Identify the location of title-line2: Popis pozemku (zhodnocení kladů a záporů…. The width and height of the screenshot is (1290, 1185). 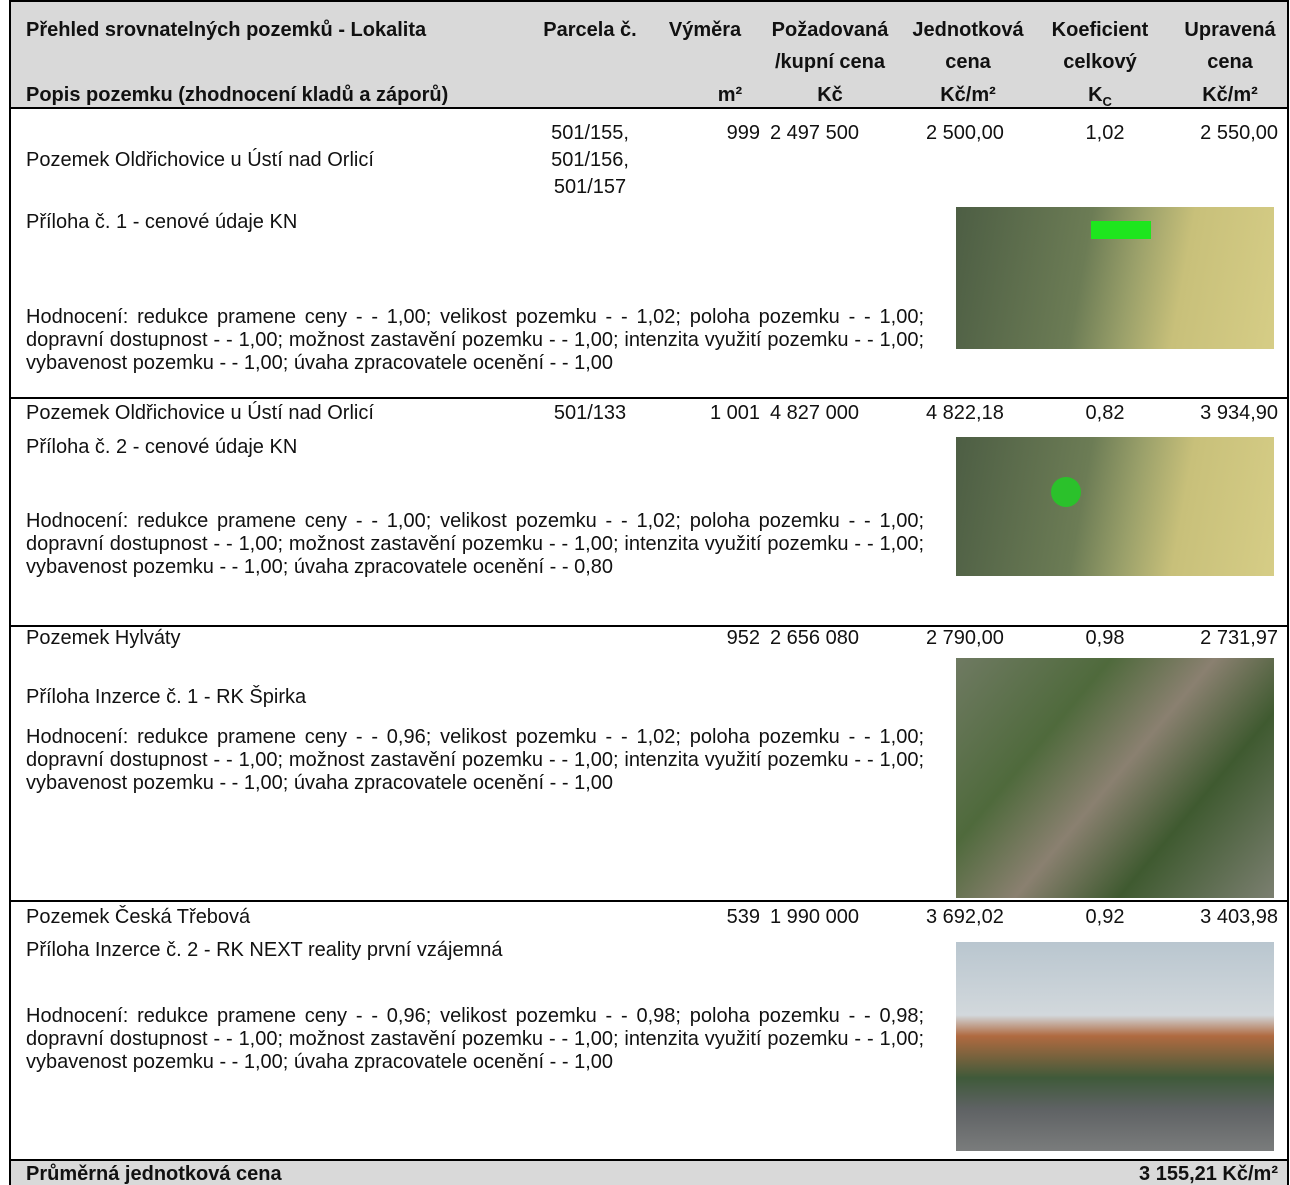
(237, 95).